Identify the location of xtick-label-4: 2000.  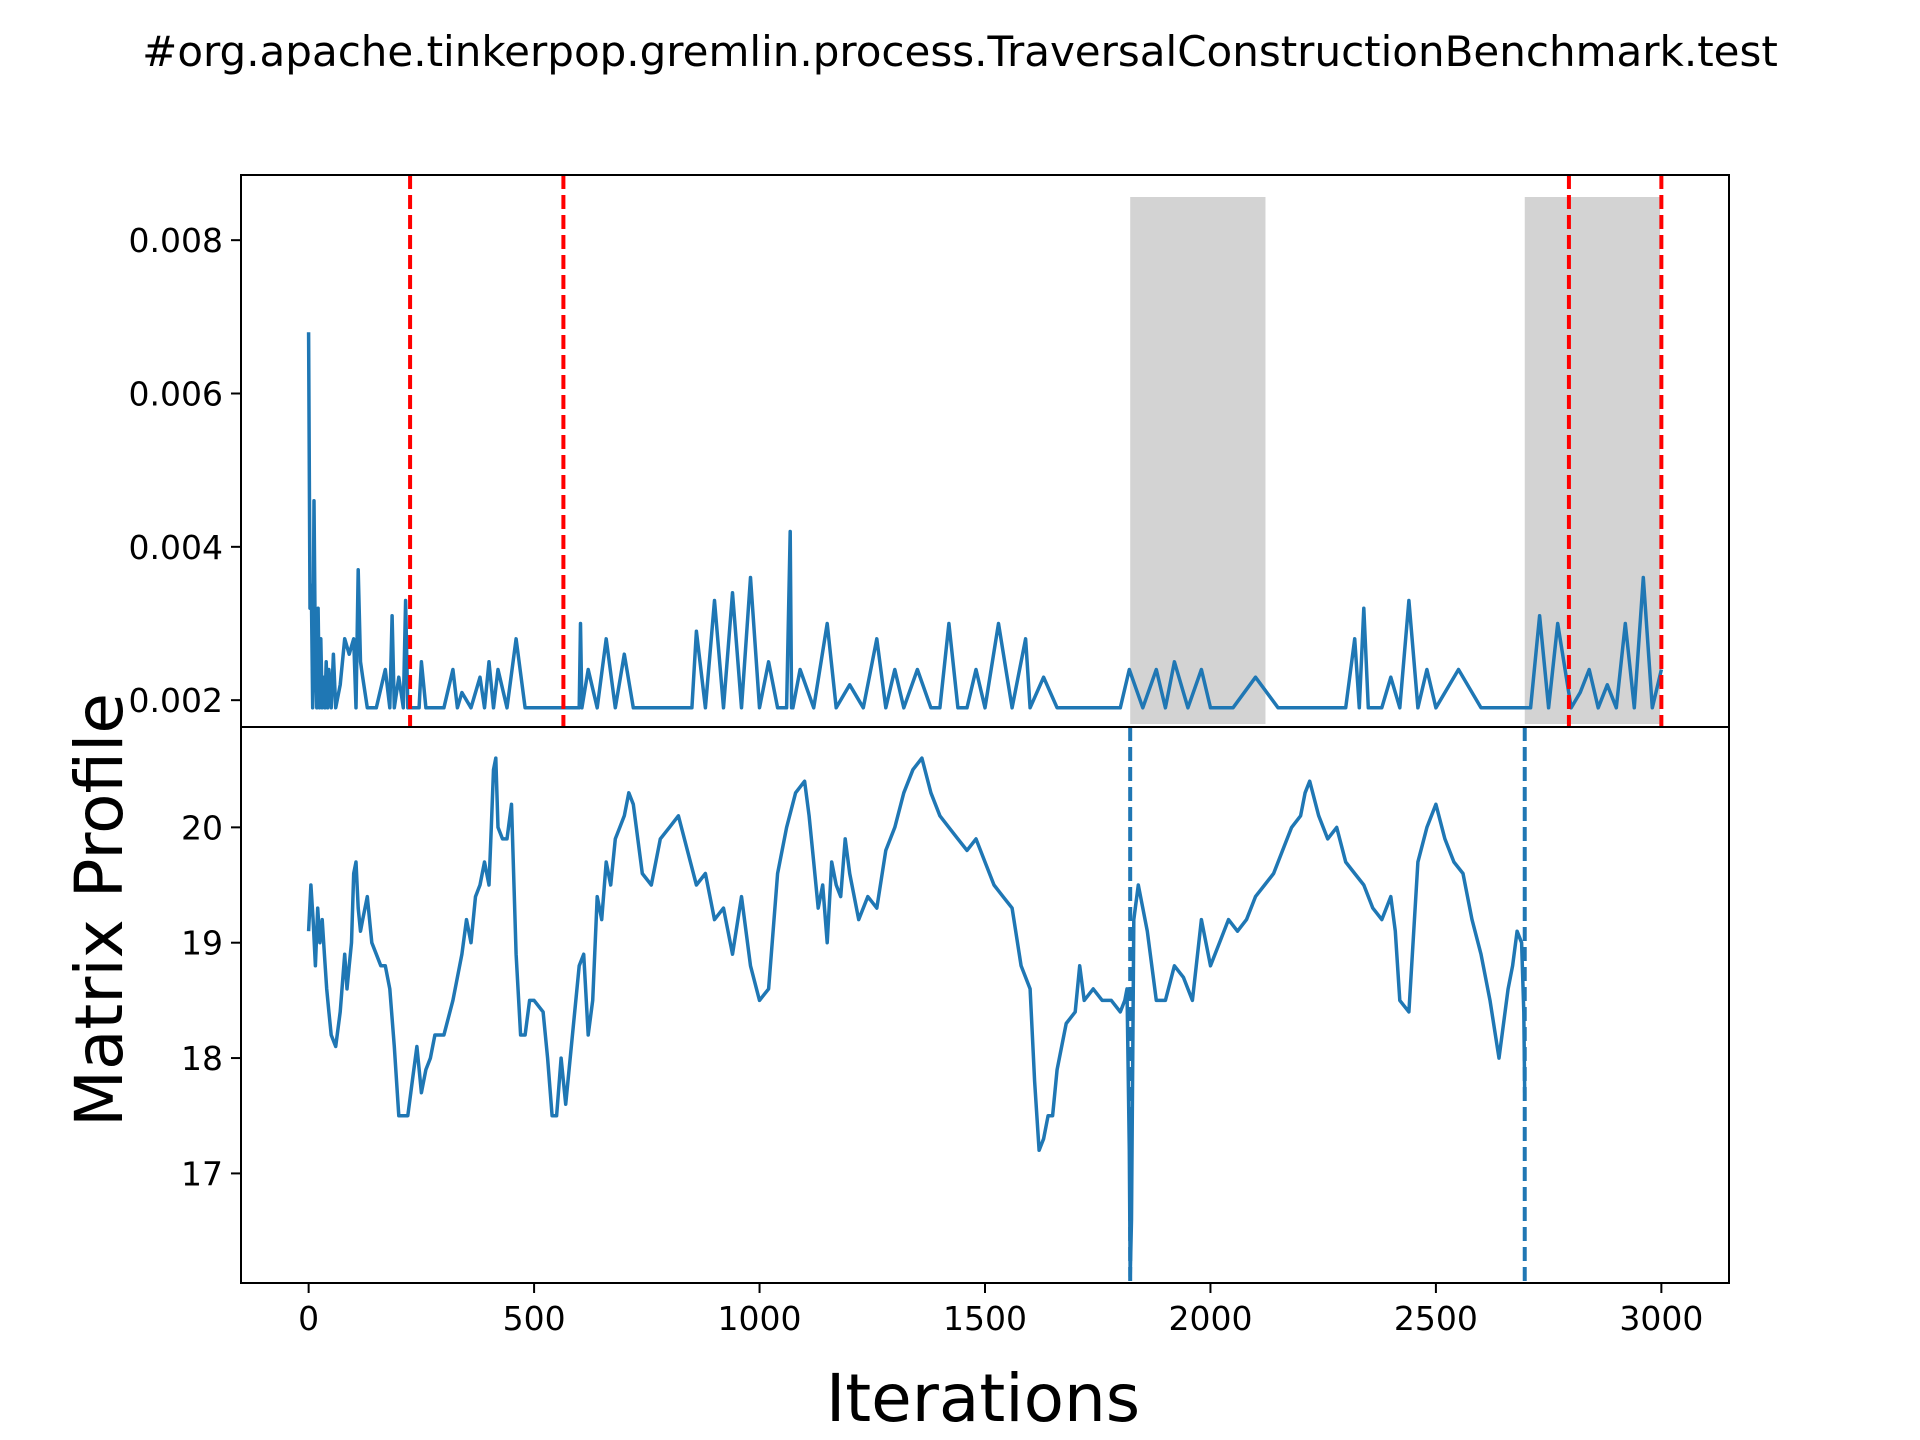
(1210, 1318).